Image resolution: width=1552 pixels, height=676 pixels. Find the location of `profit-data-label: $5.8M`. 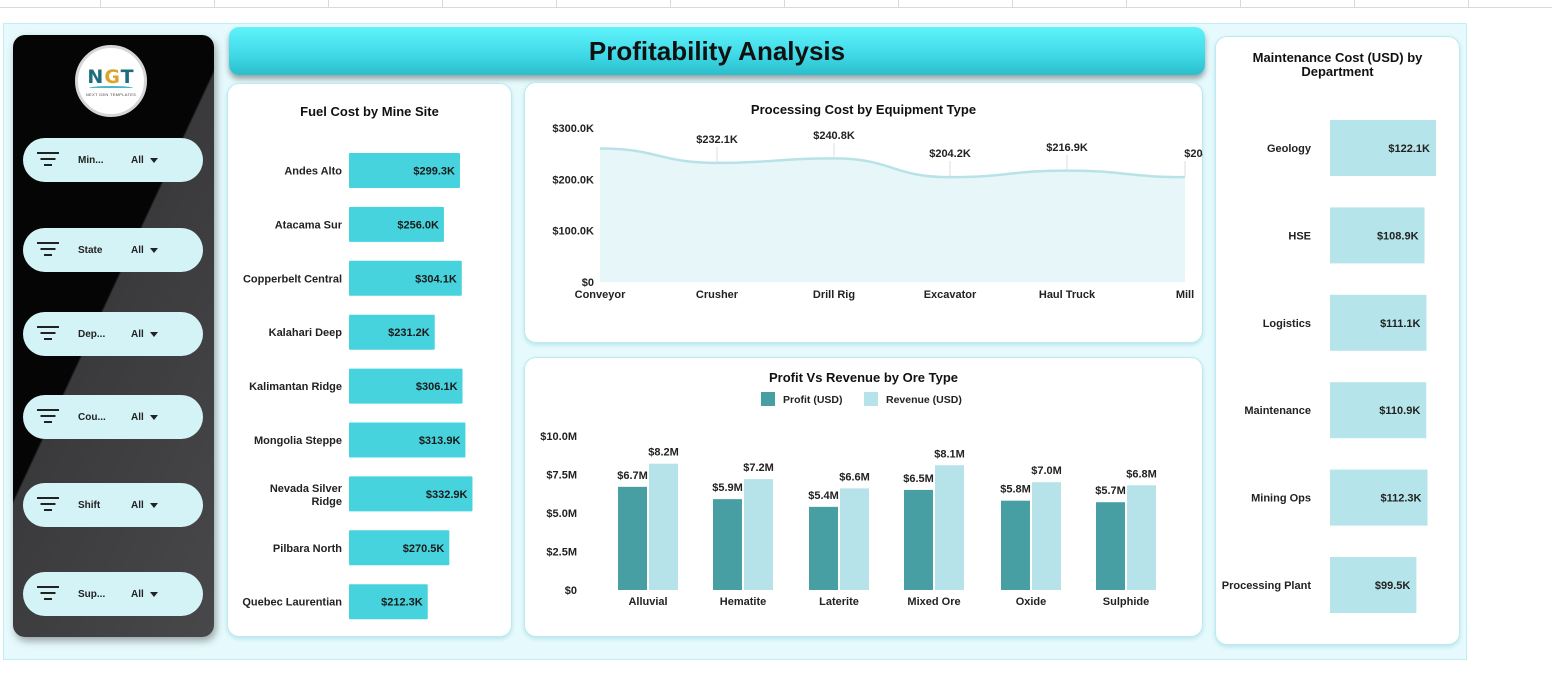

profit-data-label: $5.8M is located at coordinates (1015, 490).